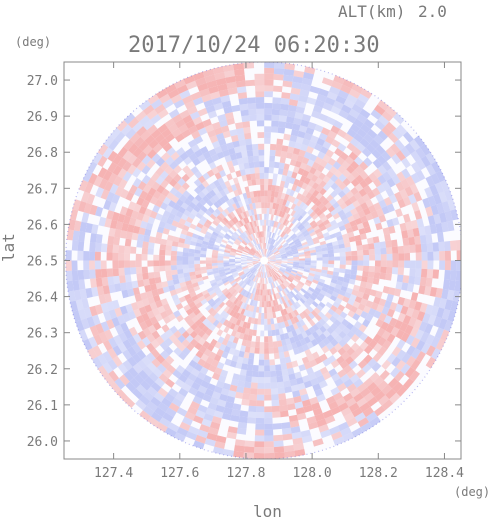 This screenshot has height=521, width=491. Describe the element at coordinates (42, 334) in the screenshot. I see `y-tick-label: 26.3` at that location.